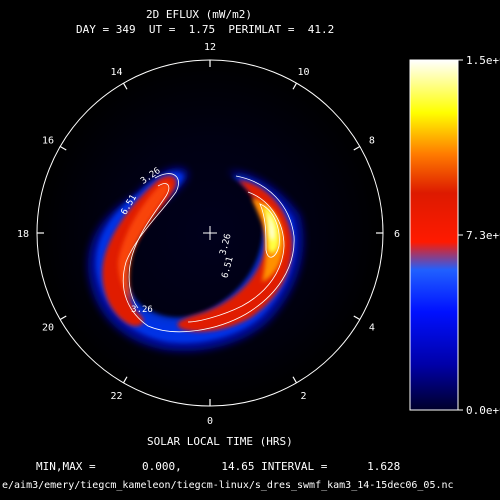 This screenshot has width=500, height=500. Describe the element at coordinates (210, 421) in the screenshot. I see `tick-label-0: 0` at that location.